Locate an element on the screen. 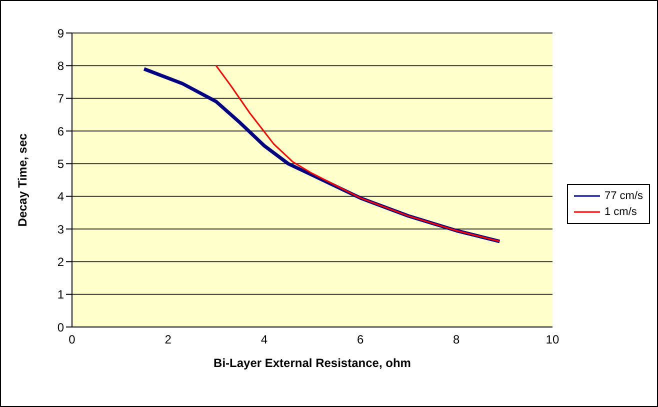  y-tick-label: 2 is located at coordinates (60, 261).